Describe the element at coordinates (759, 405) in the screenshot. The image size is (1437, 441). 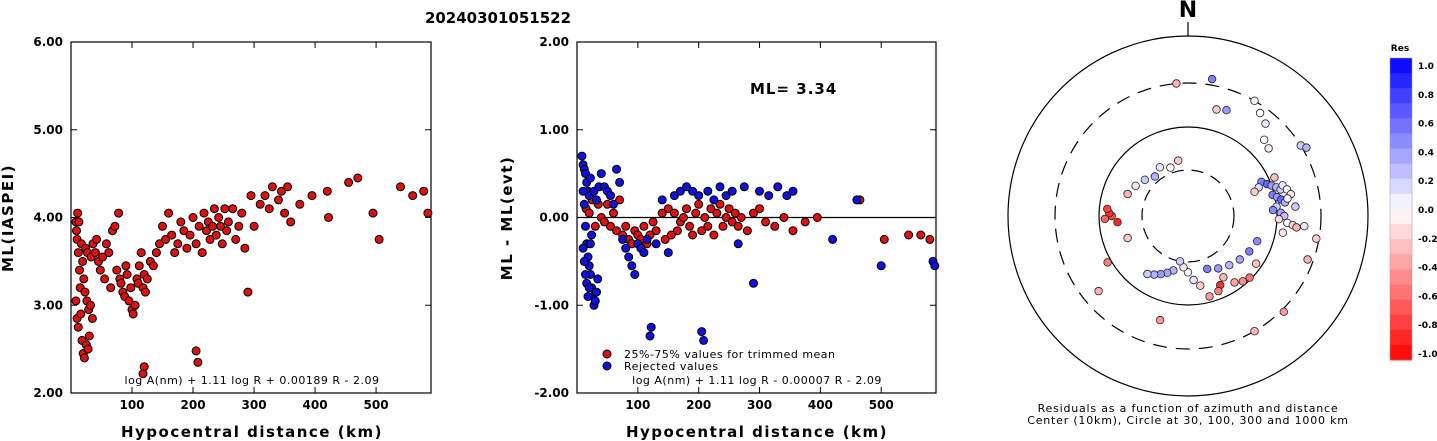
I see `middle-xtick-label: 300` at that location.